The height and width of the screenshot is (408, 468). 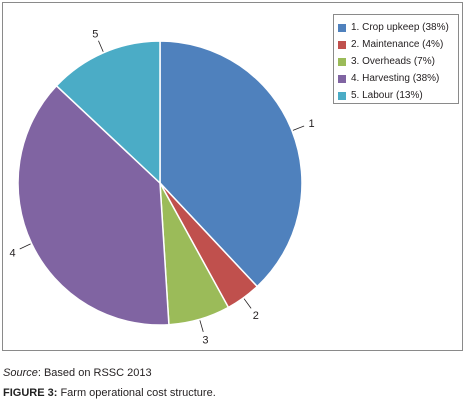 I want to click on source-note: Source: Based on RSSC 2013, so click(x=77, y=373).